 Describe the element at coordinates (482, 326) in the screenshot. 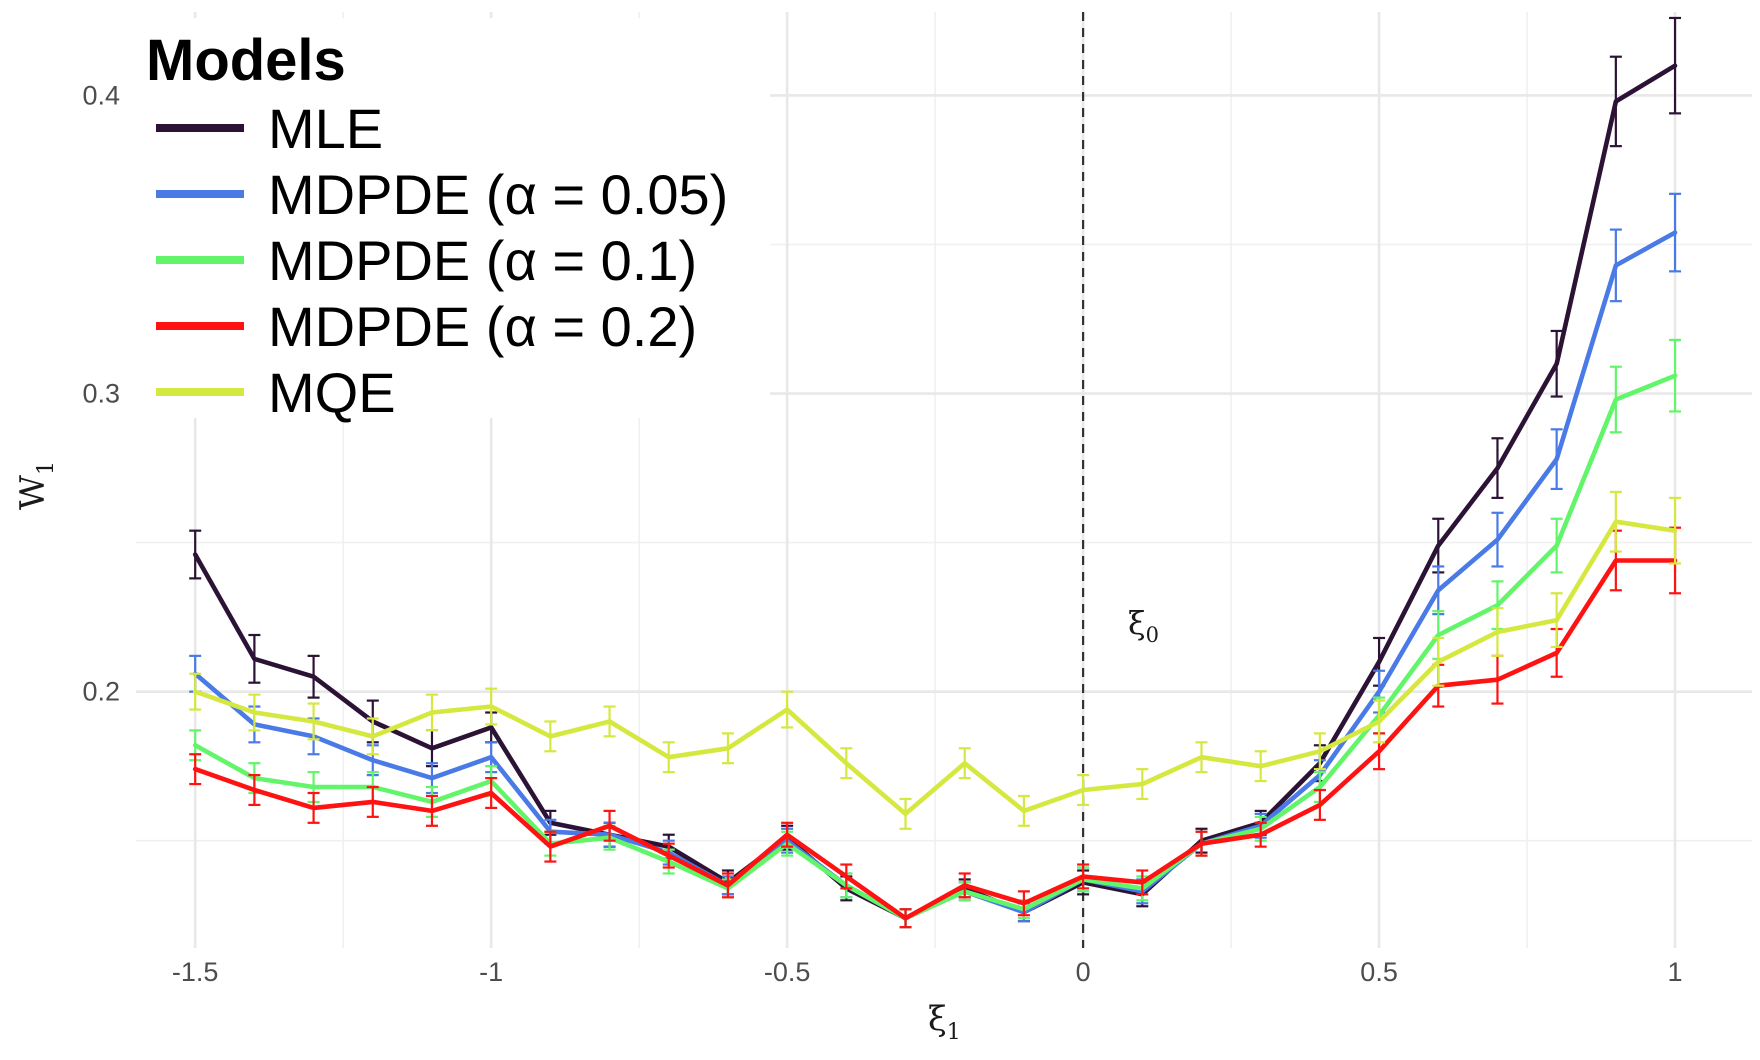

I see `legend-label: MDPDE (α = 0.2)` at that location.